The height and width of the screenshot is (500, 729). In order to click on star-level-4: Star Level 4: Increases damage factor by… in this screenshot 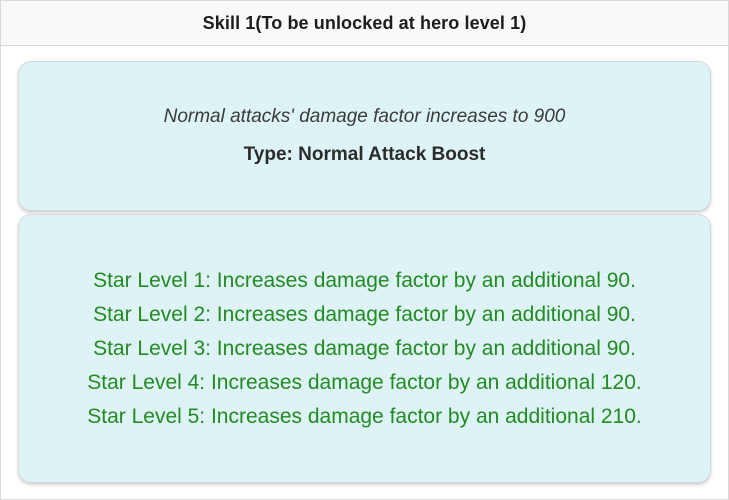, I will do `click(364, 382)`.